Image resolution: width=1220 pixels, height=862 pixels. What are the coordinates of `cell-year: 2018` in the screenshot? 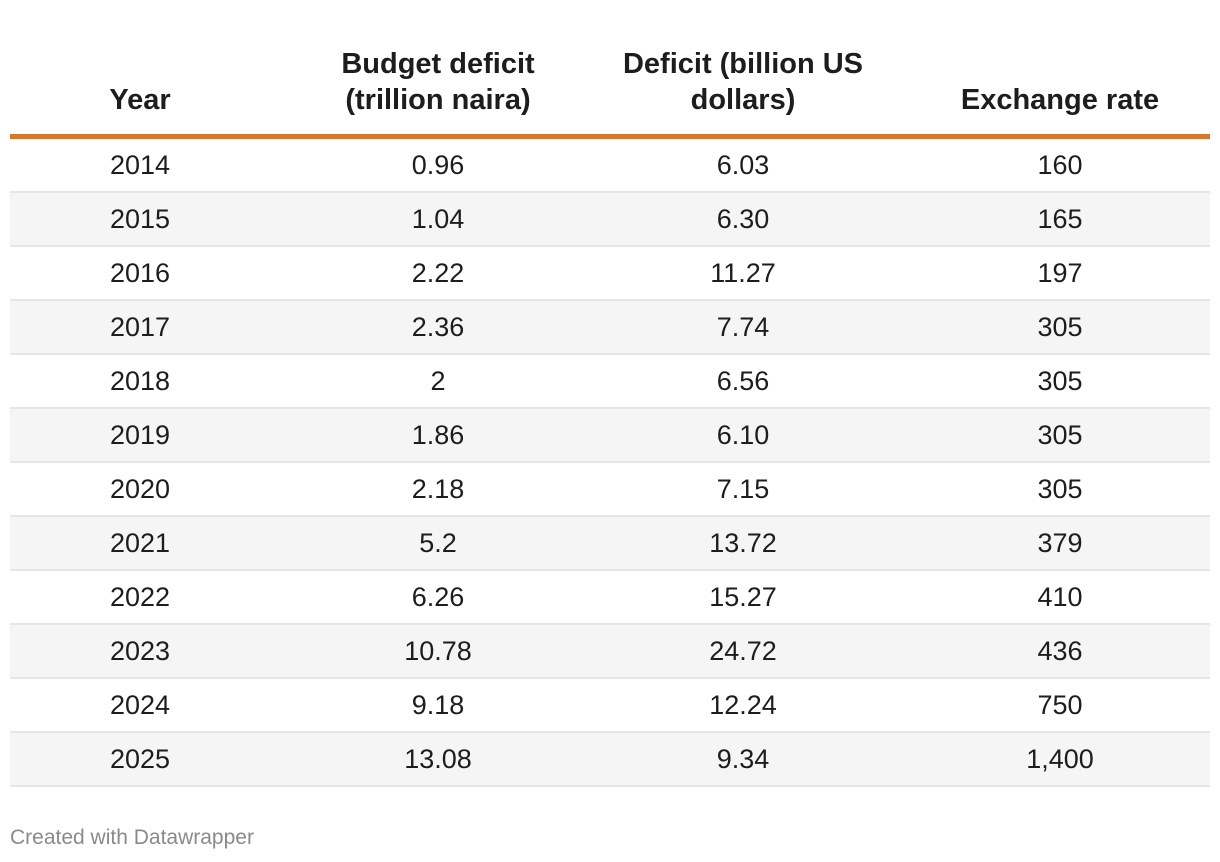 It's located at (140, 381).